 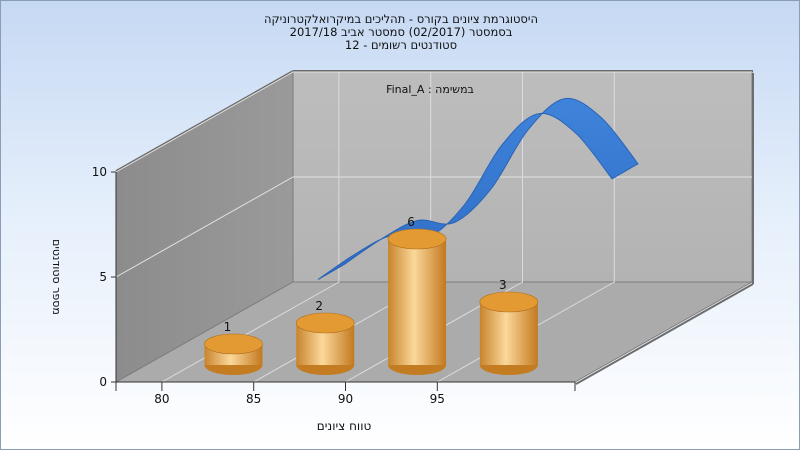 I want to click on x-axis-label: טווח ציונים, so click(x=344, y=426).